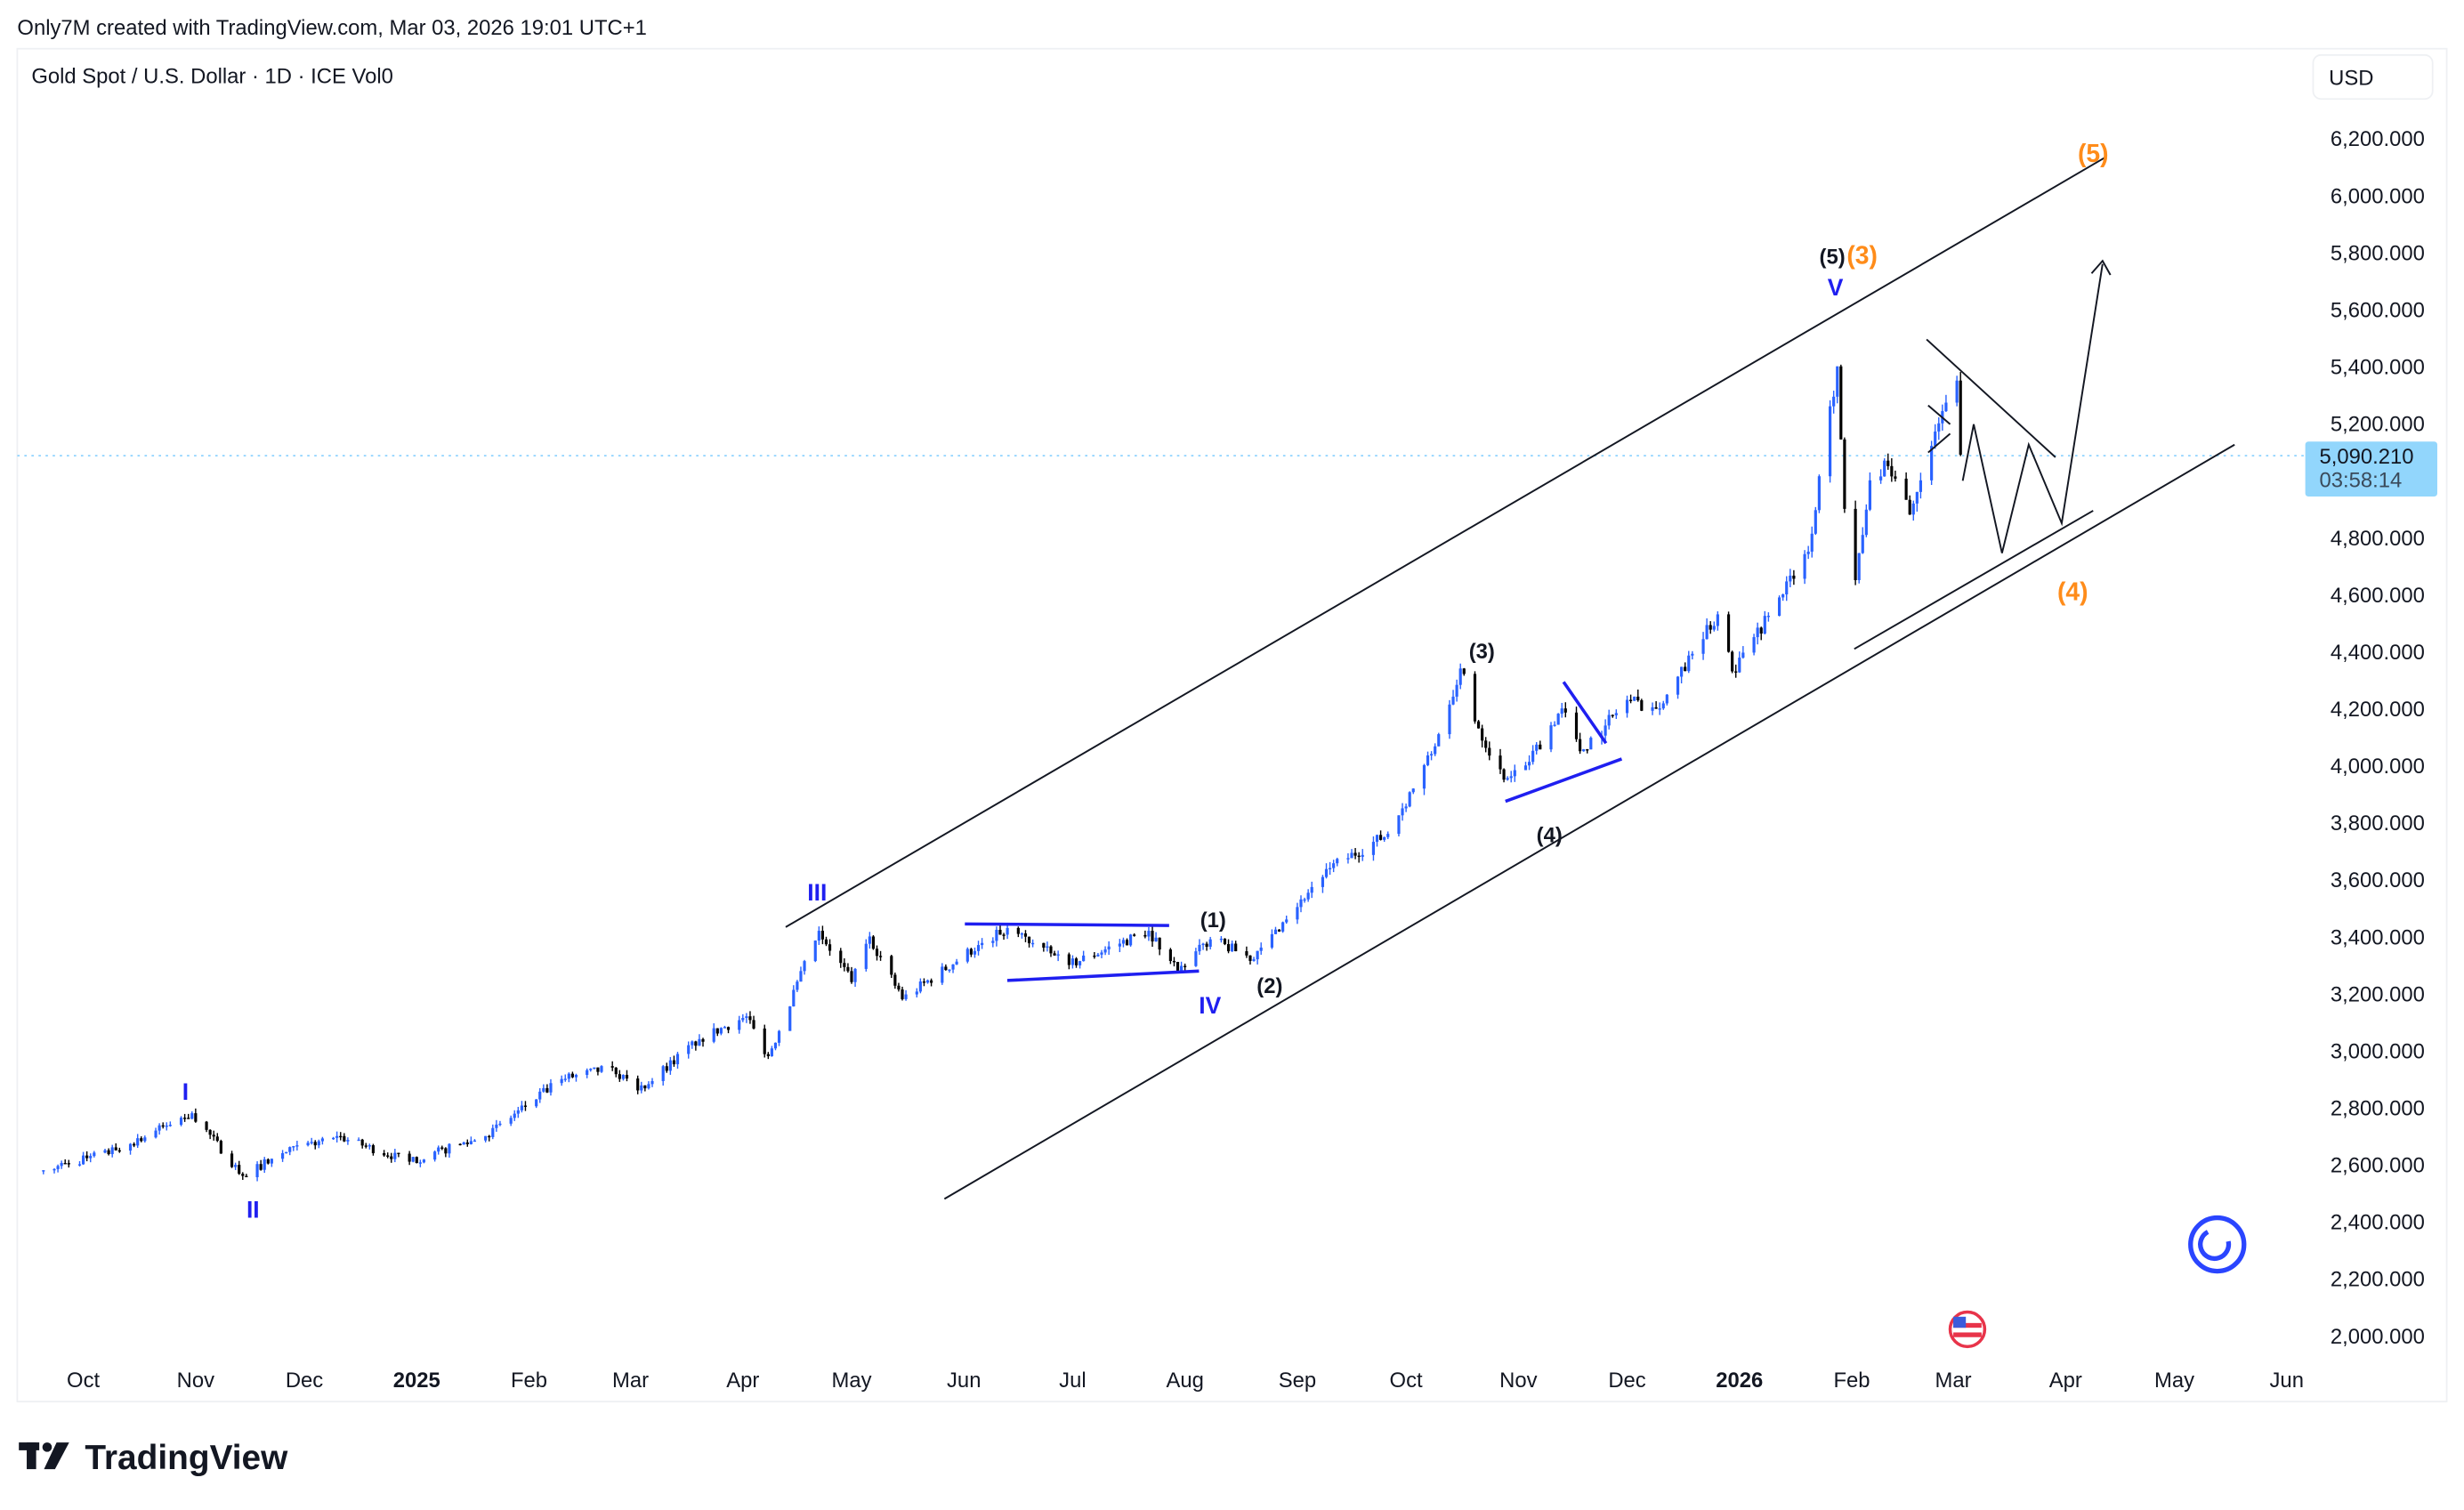 The width and height of the screenshot is (2464, 1510). Describe the element at coordinates (153, 1458) in the screenshot. I see `tradingview-logo: TradingView` at that location.